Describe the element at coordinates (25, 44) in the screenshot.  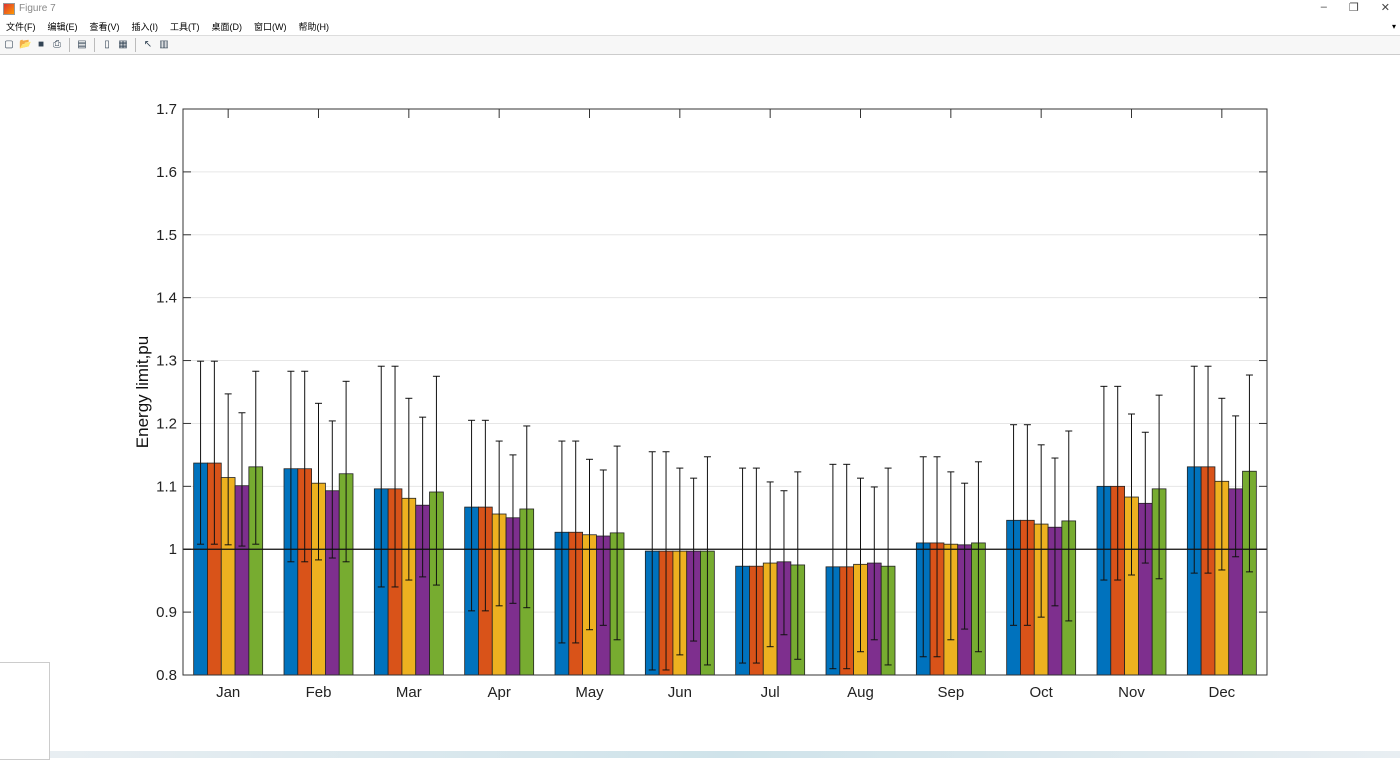
I see `open-file-icon: 📂` at that location.